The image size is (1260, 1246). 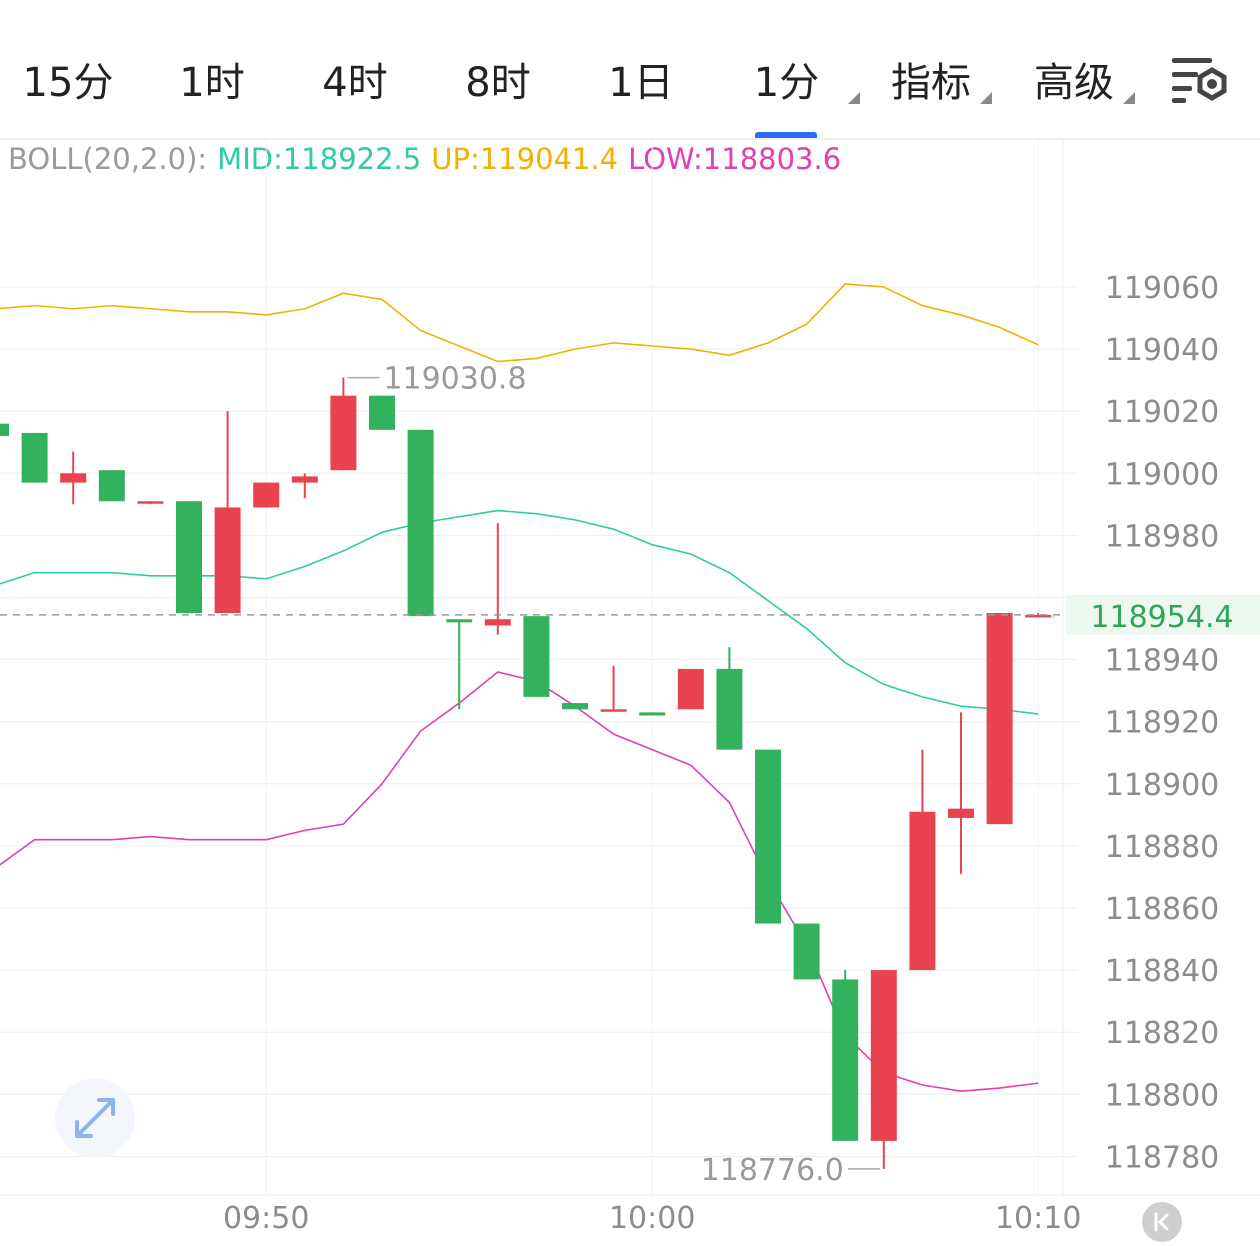 What do you see at coordinates (108, 159) in the screenshot?
I see `legend-indicator-name: BOLL(20,2.0):` at bounding box center [108, 159].